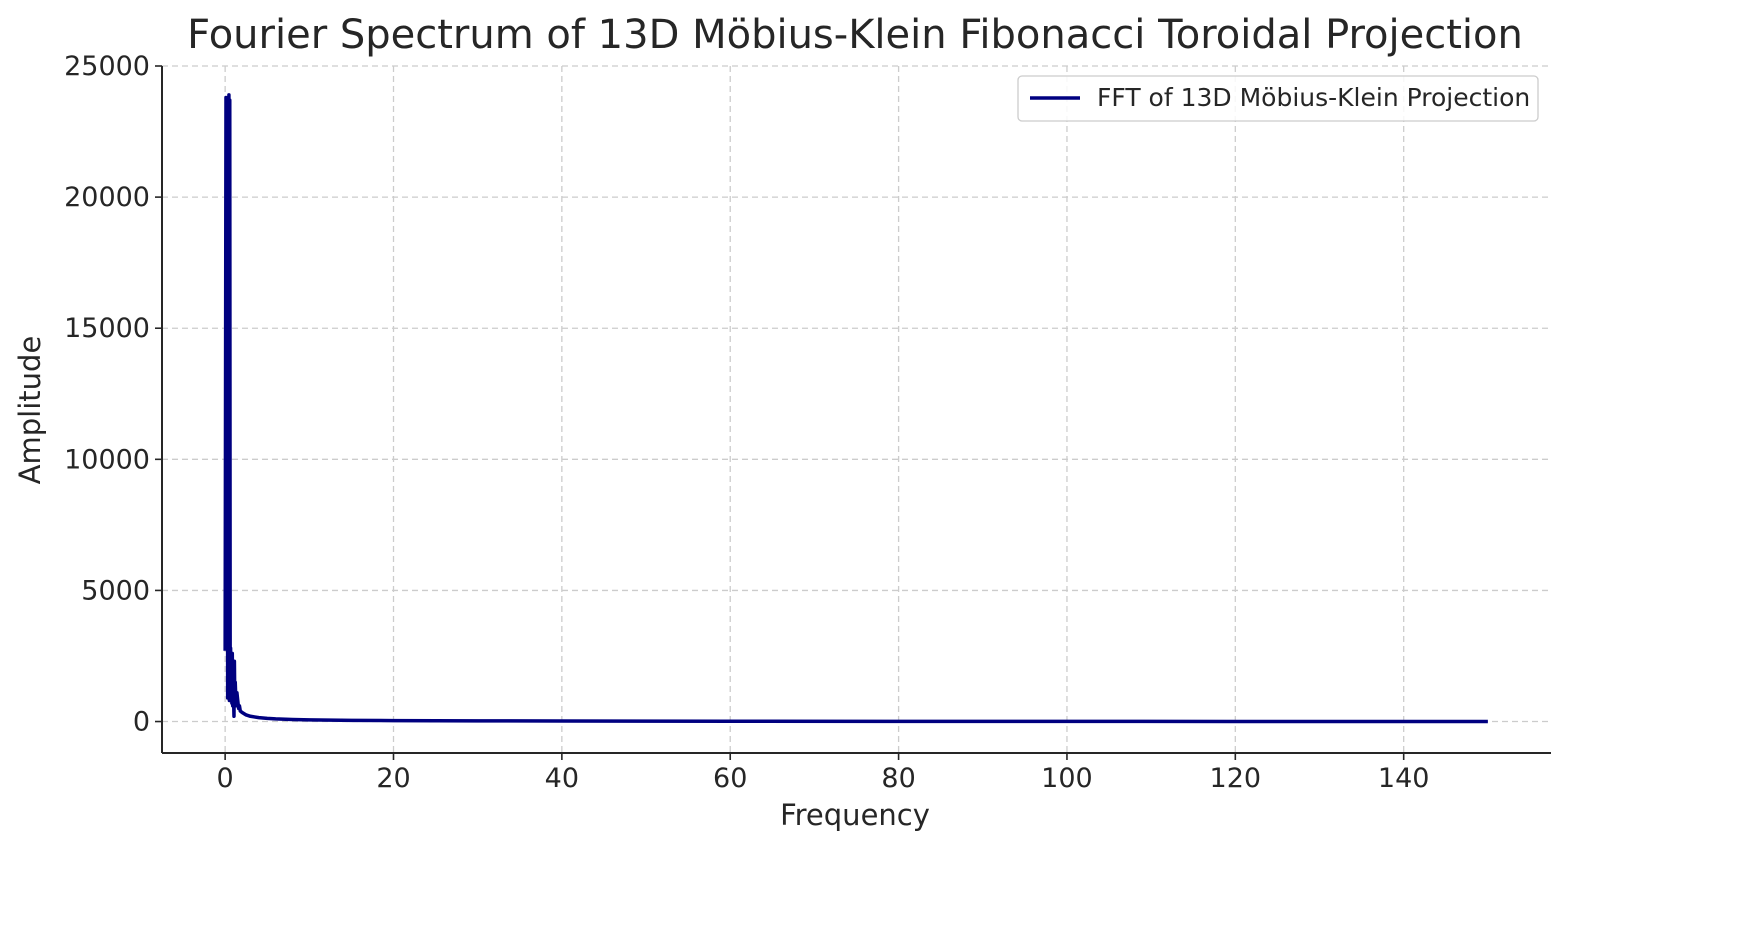 This screenshot has width=1750, height=947. What do you see at coordinates (107, 197) in the screenshot?
I see `y-tick-label: 20000` at bounding box center [107, 197].